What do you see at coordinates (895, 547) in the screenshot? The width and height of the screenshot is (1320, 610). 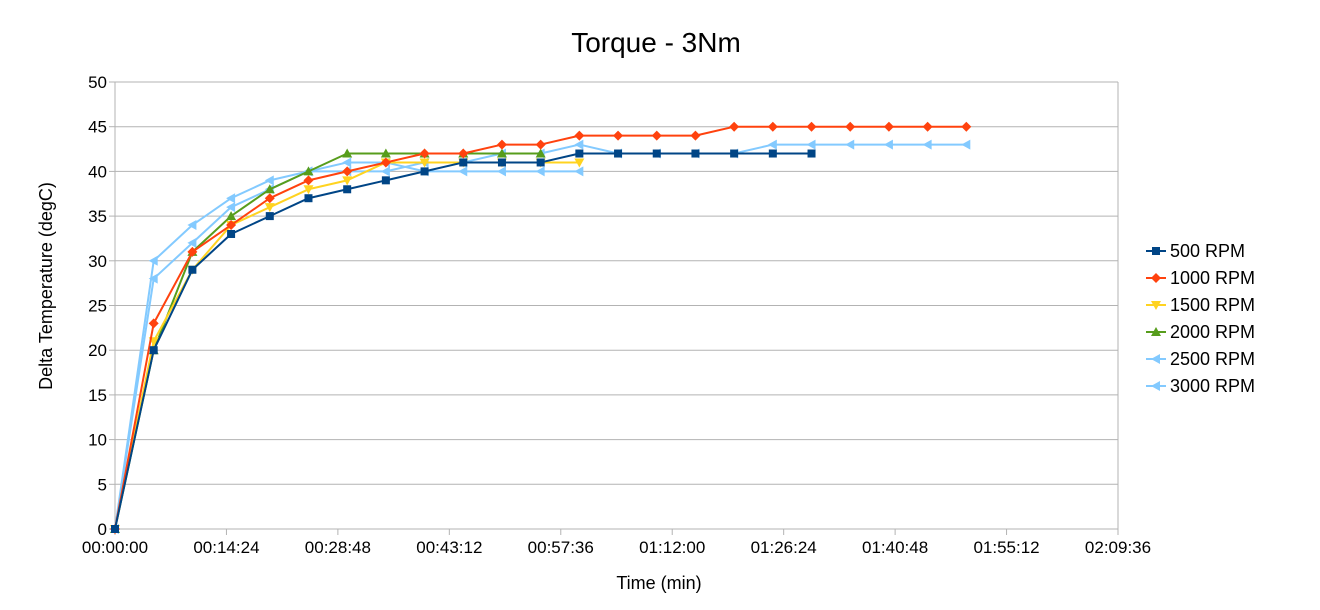 I see `x-tick-label: 01:40:48` at bounding box center [895, 547].